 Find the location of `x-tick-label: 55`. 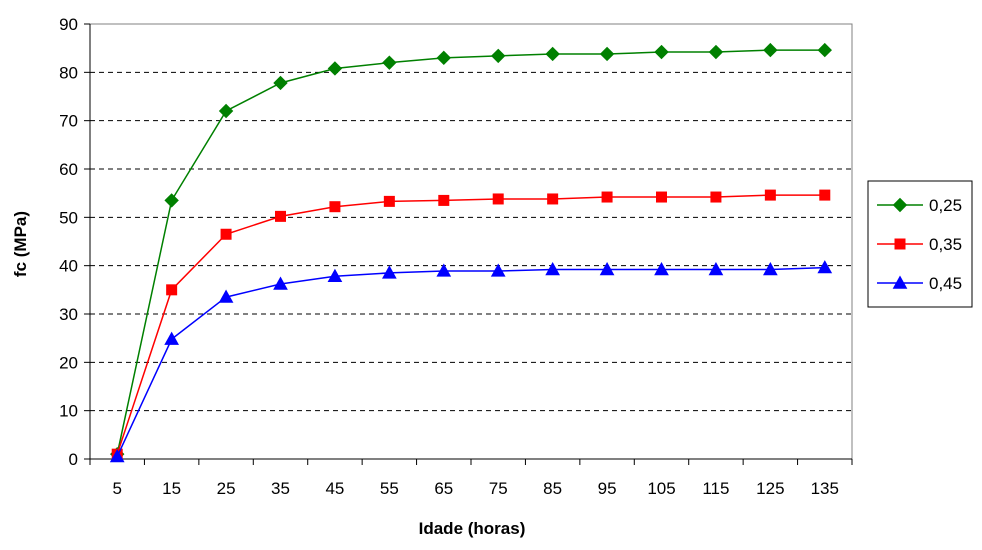

x-tick-label: 55 is located at coordinates (389, 488).